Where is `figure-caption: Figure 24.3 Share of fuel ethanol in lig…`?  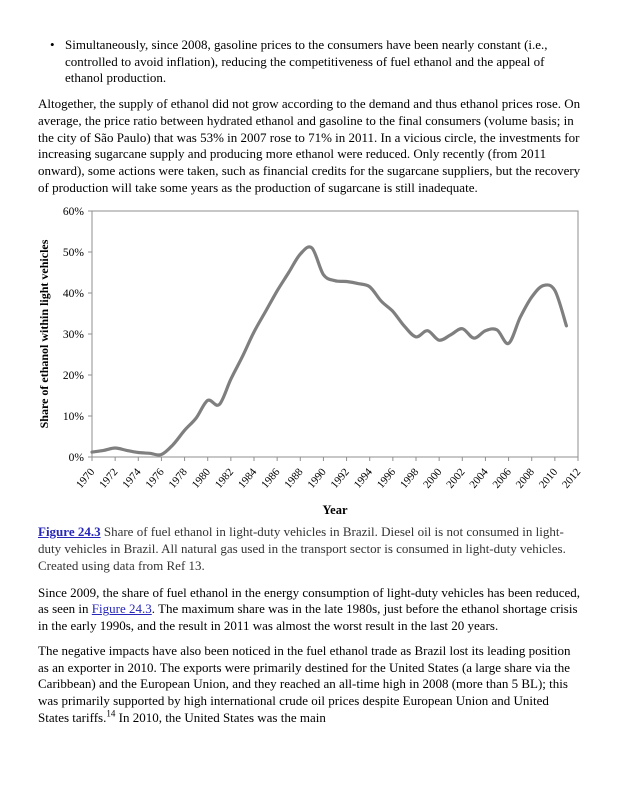 figure-caption: Figure 24.3 Share of fuel ethanol in lig… is located at coordinates (309, 549).